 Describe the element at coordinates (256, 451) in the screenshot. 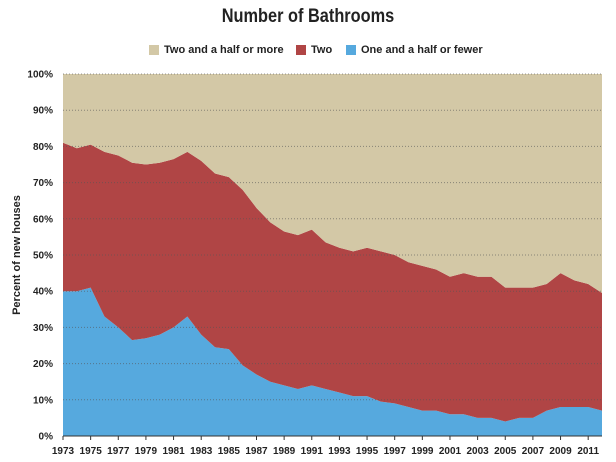

I see `x-tick-label: 1987` at that location.